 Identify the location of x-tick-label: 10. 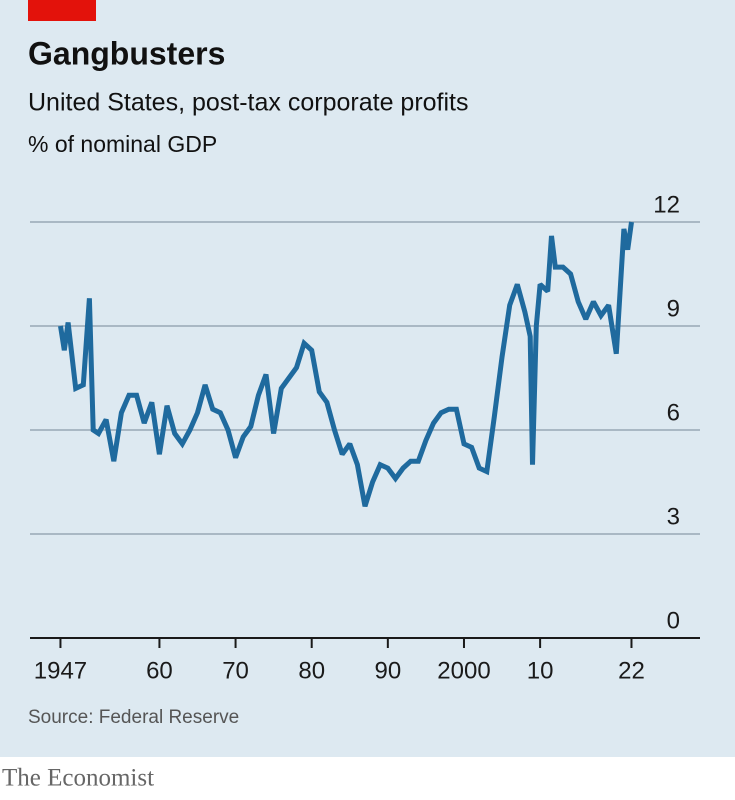
(540, 670).